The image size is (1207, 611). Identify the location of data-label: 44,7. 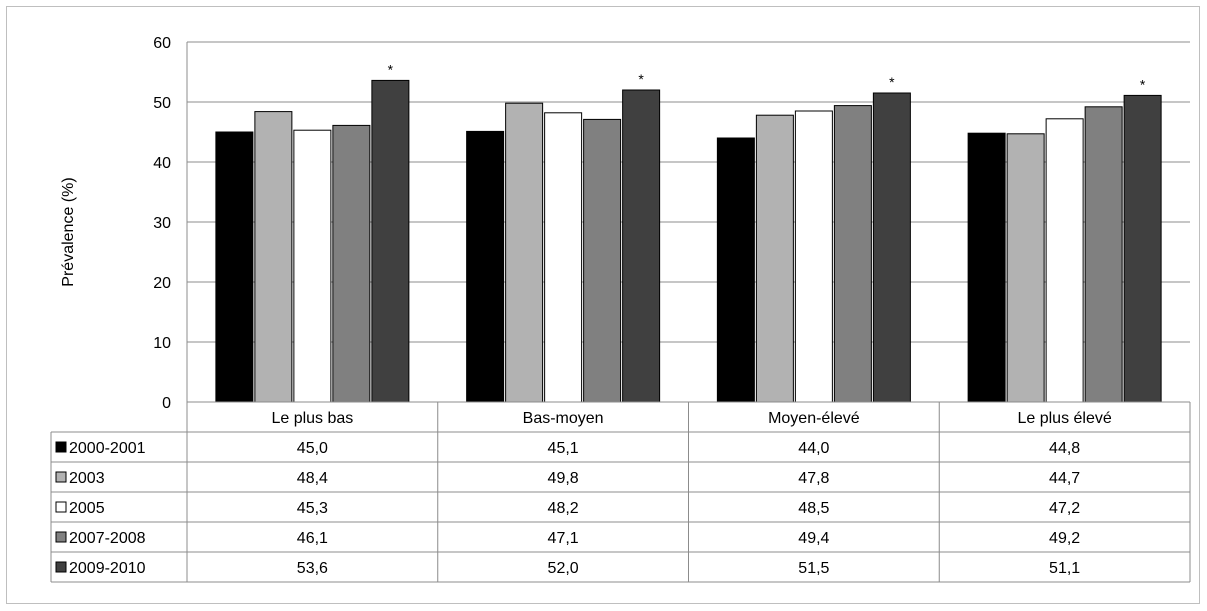
(1064, 478).